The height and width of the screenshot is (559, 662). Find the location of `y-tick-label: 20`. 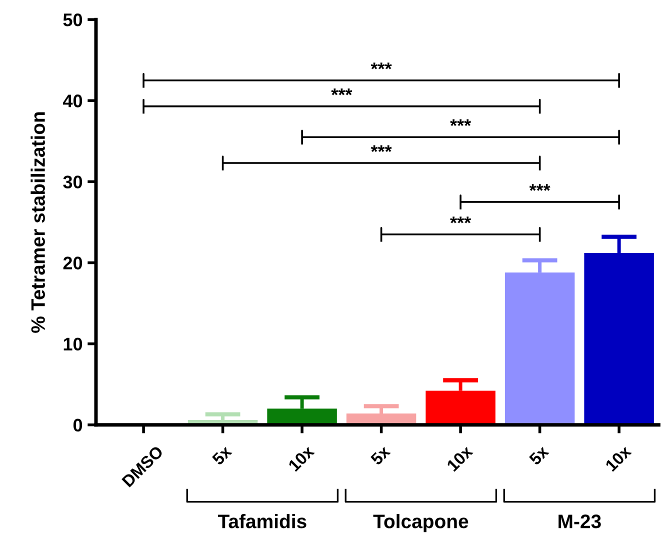

y-tick-label: 20 is located at coordinates (72, 263).